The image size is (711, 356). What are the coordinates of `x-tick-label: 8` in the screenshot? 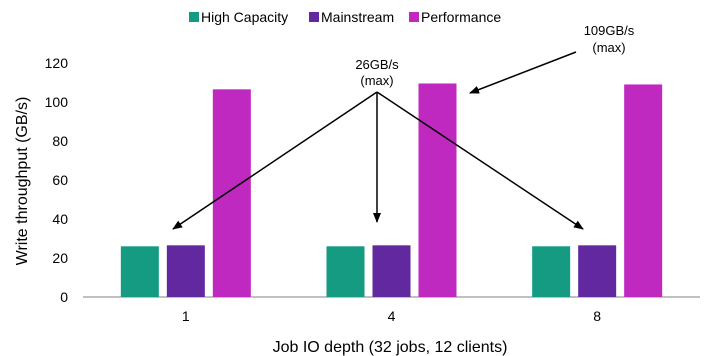 It's located at (597, 316).